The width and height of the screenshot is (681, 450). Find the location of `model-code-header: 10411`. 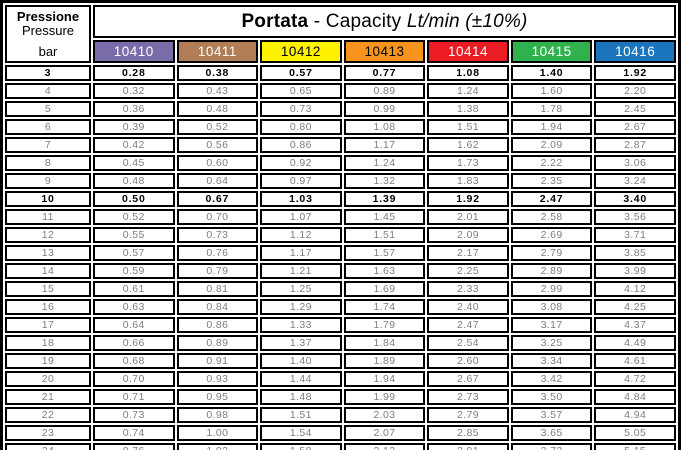

model-code-header: 10411 is located at coordinates (217, 51).